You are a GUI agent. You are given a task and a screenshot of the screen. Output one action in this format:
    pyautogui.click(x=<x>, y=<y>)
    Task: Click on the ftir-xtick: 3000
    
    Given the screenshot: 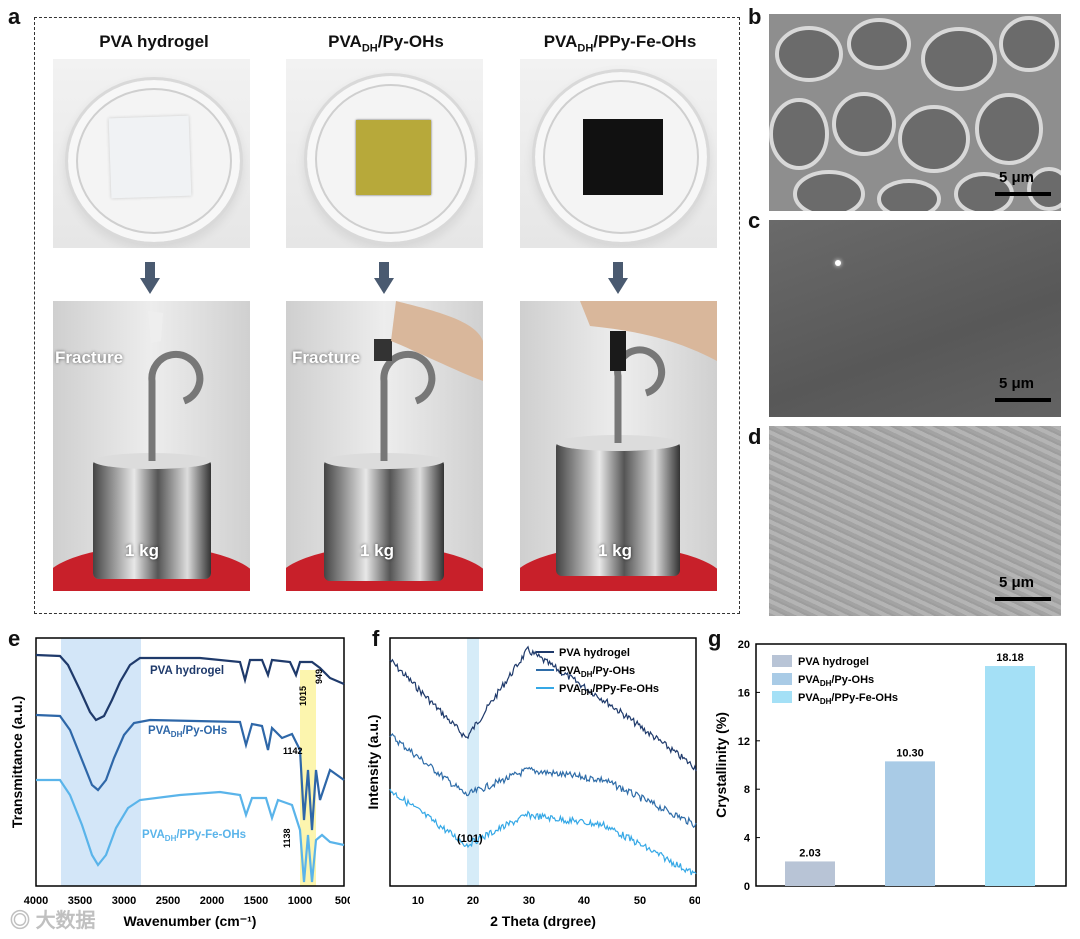 What is the action you would take?
    pyautogui.click(x=124, y=901)
    